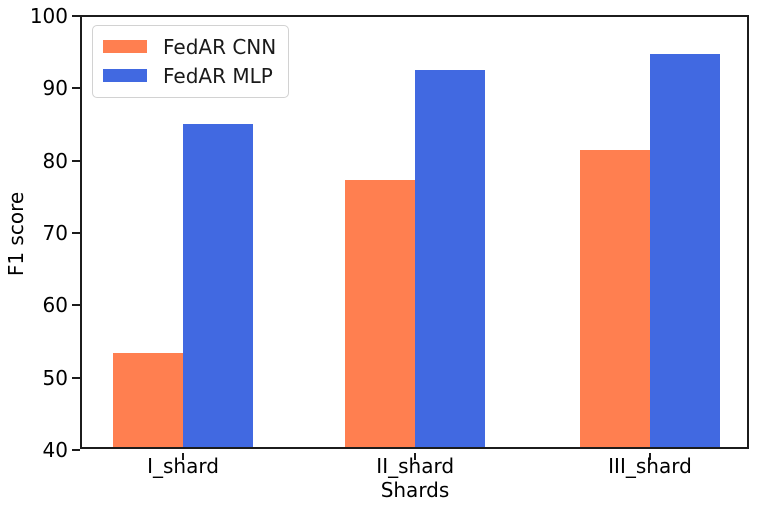 The image size is (757, 509). Describe the element at coordinates (415, 490) in the screenshot. I see `x-axis-label: Shards` at that location.